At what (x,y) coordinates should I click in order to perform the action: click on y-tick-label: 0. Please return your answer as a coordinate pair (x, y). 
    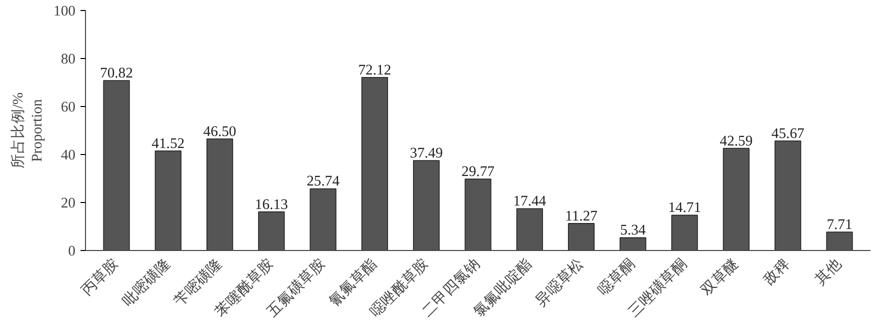
    Looking at the image, I should click on (72, 252).